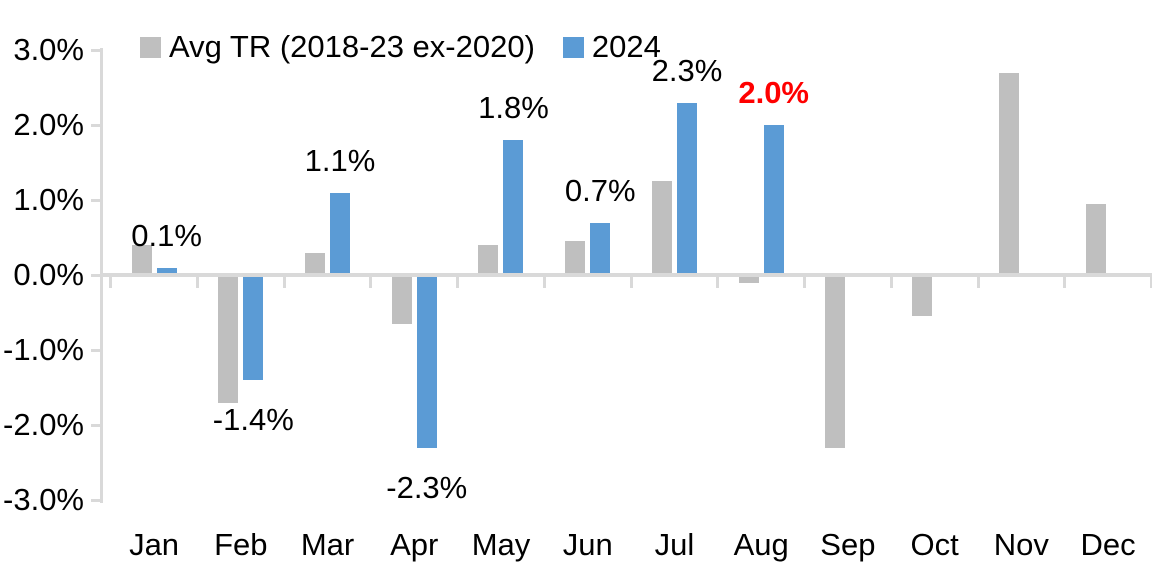 This screenshot has height=570, width=1152. I want to click on x-tick-label-jul: Jul, so click(674, 544).